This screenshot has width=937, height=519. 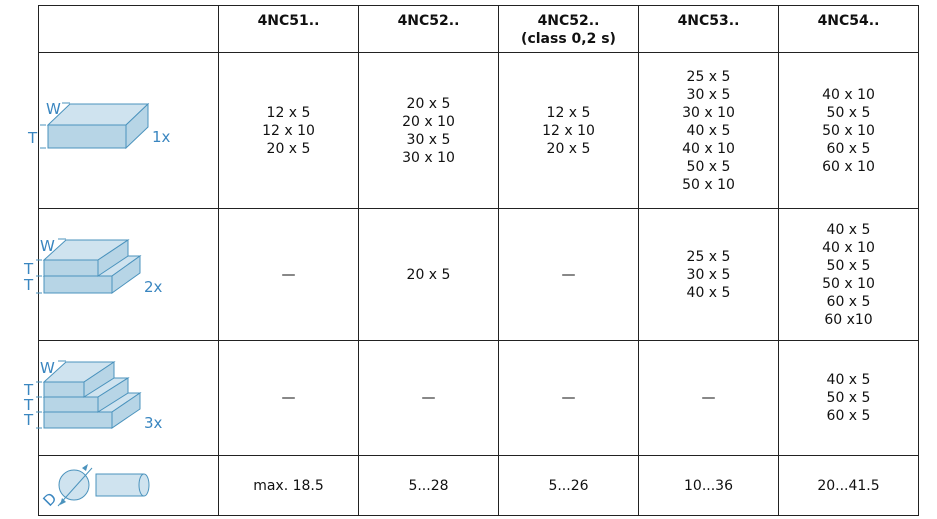 What do you see at coordinates (568, 39) in the screenshot?
I see `column-note: (class 0,2 s)` at bounding box center [568, 39].